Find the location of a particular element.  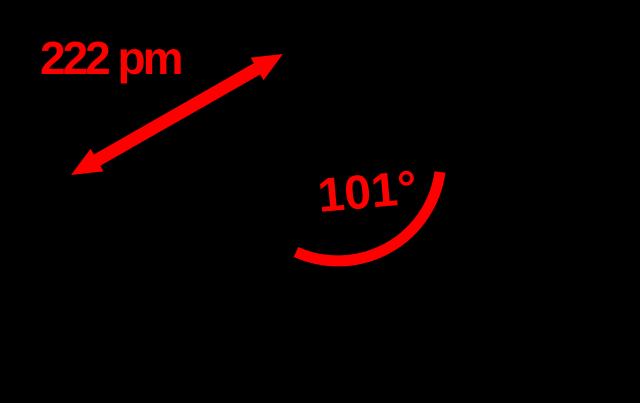

bond-length-arrow is located at coordinates (177, 114).